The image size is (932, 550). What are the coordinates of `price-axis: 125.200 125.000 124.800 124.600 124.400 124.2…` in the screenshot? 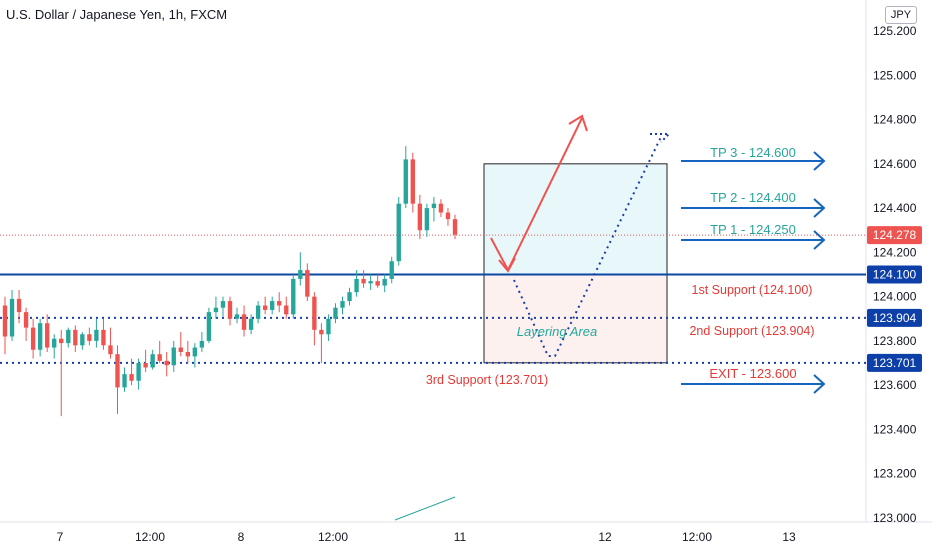 It's located at (895, 274).